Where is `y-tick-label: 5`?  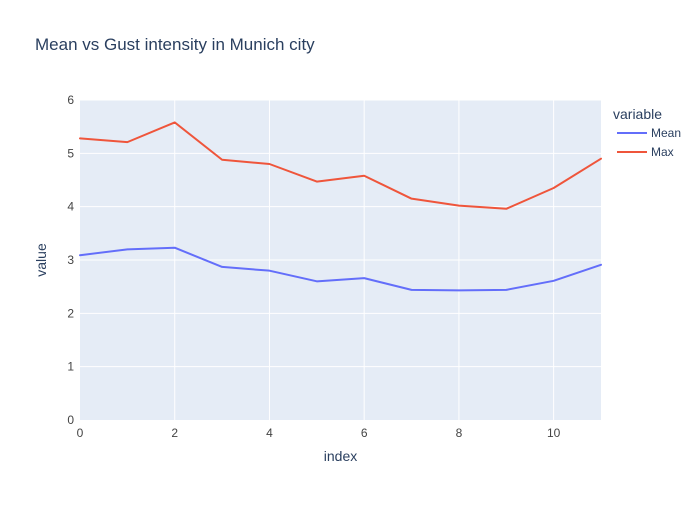
y-tick-label: 5 is located at coordinates (70, 153).